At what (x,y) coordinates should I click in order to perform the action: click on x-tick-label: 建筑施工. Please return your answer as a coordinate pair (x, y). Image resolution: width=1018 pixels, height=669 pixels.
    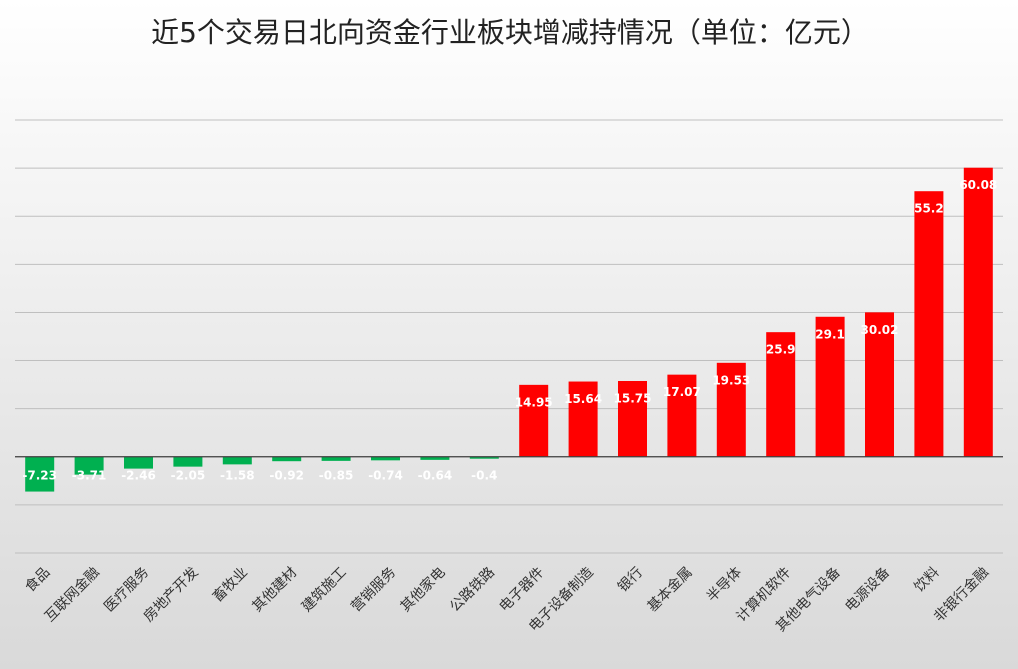
    Looking at the image, I should click on (324, 589).